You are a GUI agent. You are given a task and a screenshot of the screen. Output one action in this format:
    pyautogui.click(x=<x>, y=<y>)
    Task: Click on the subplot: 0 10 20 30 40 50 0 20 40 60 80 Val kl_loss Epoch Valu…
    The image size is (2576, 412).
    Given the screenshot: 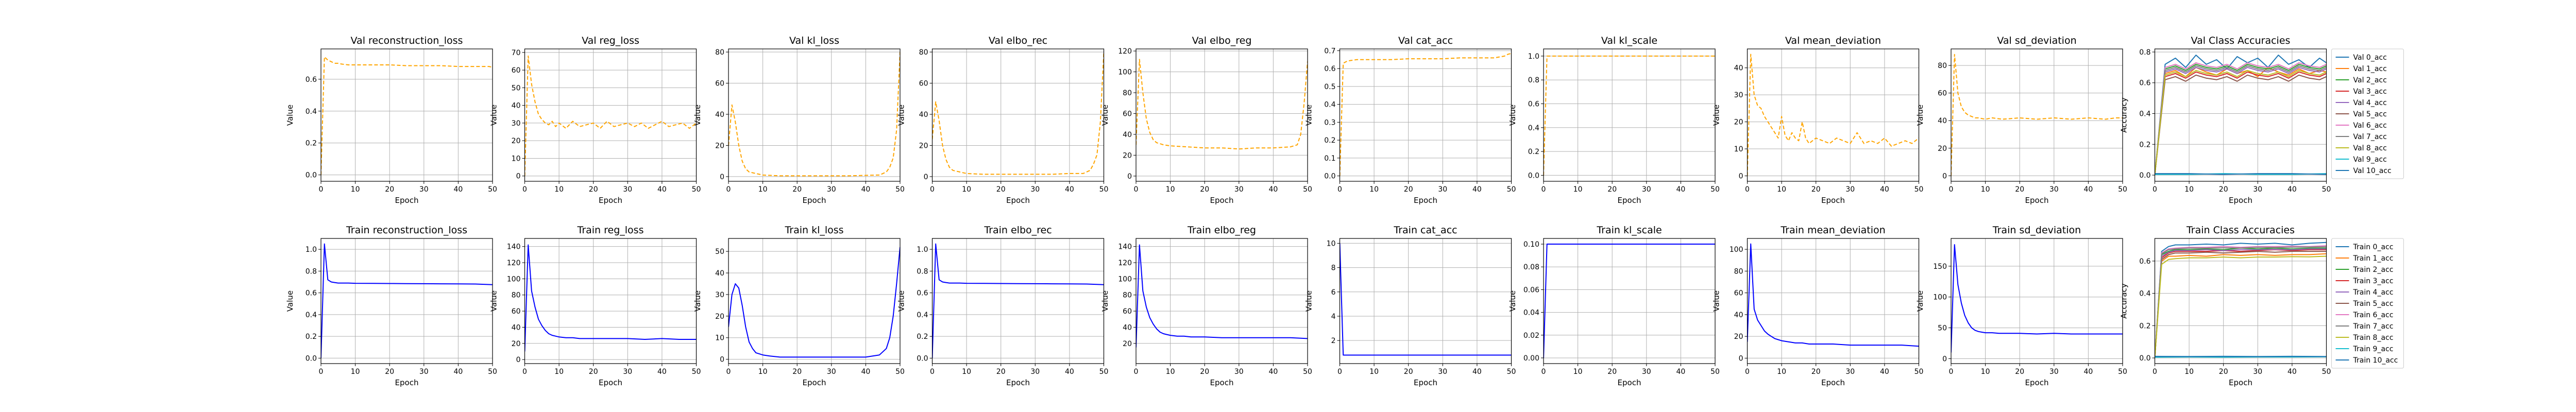 What is the action you would take?
    pyautogui.click(x=799, y=120)
    